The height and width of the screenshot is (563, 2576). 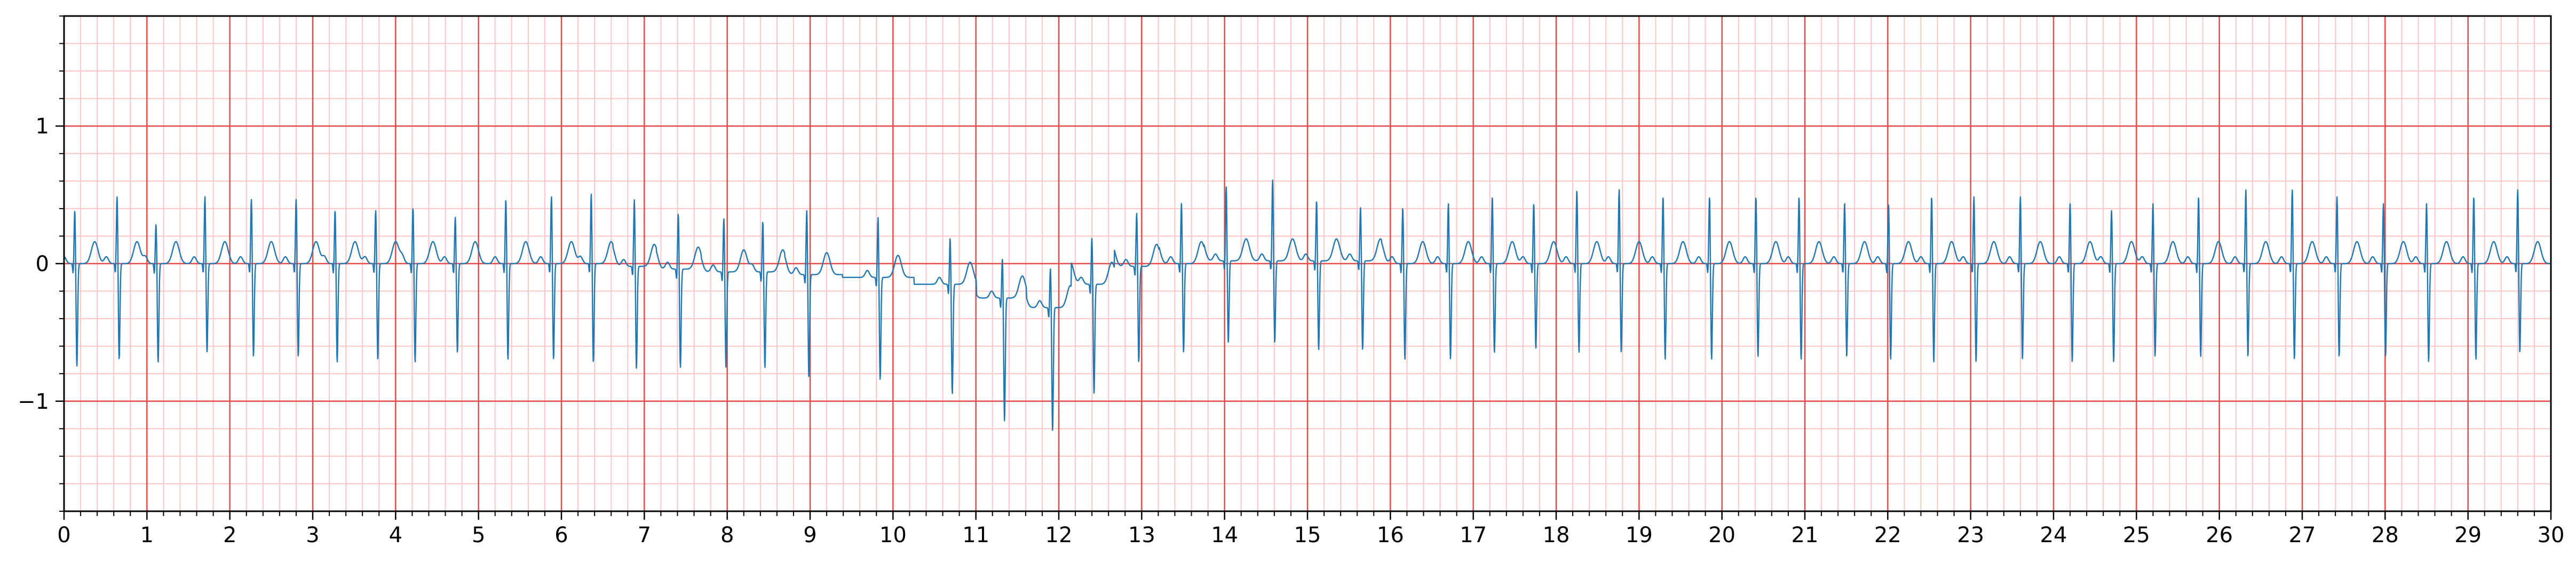 I want to click on x-tick-label: 7, so click(x=644, y=535).